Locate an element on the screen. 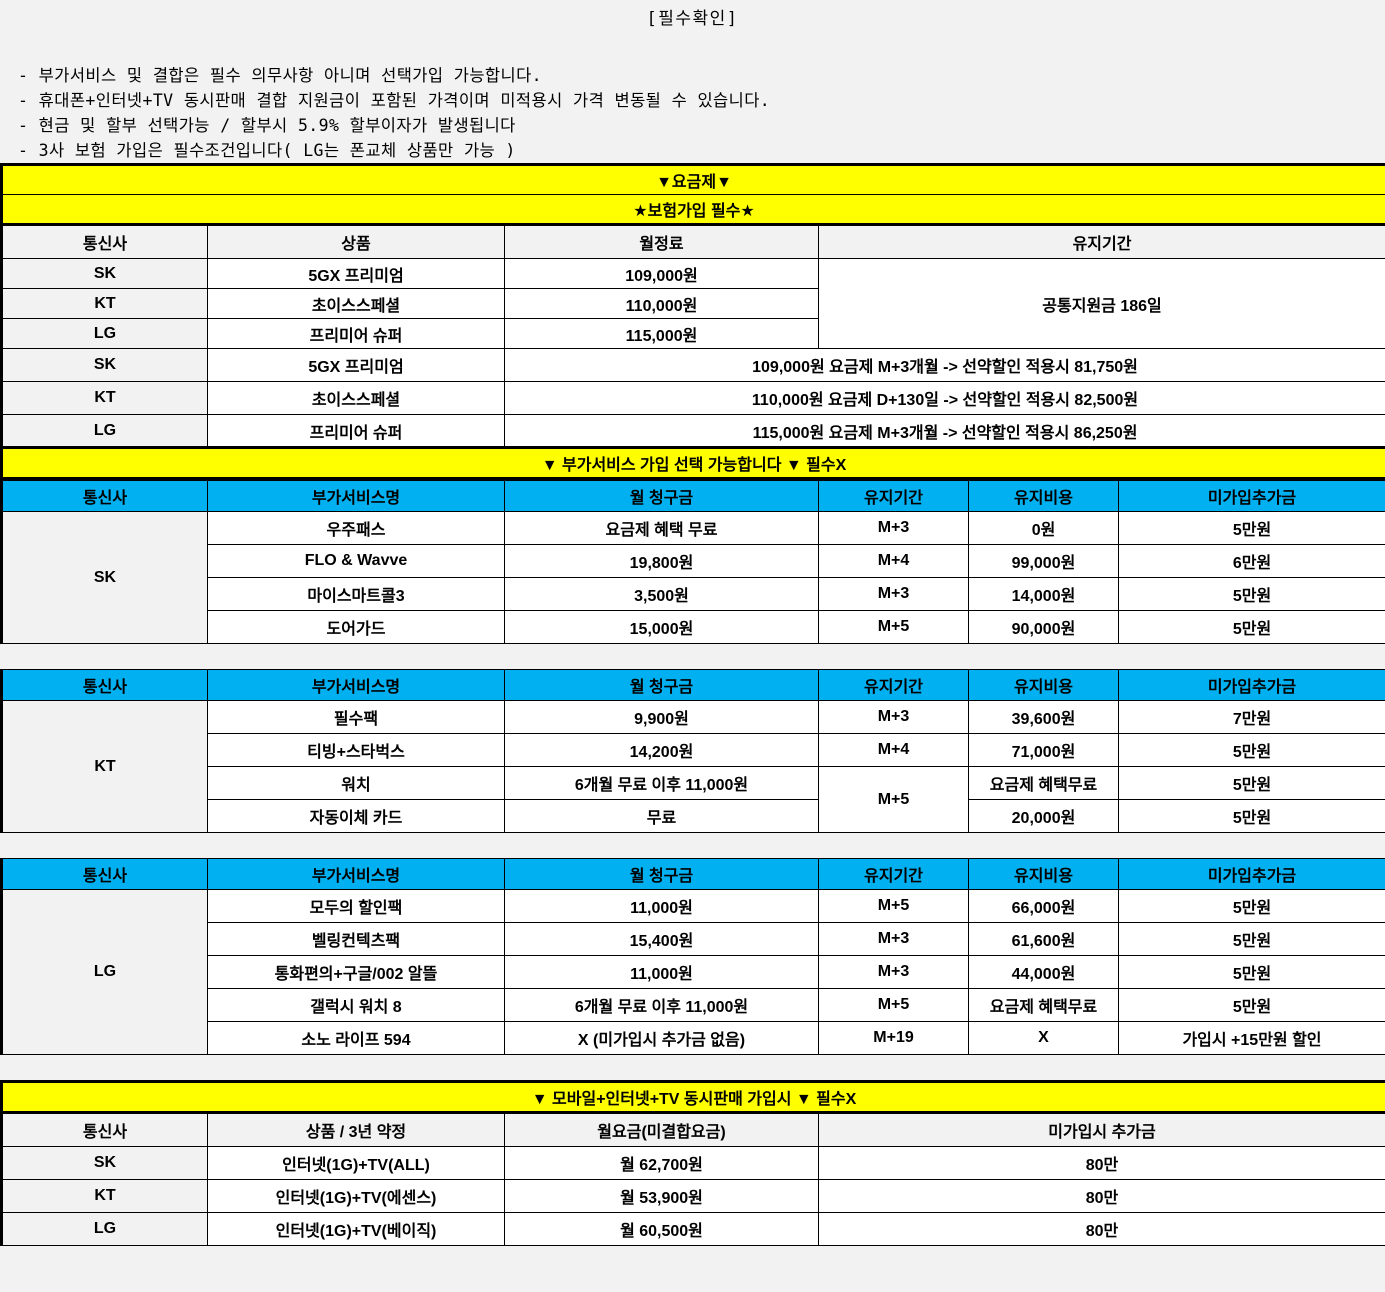  bundle-monthly: 월 62,700원 is located at coordinates (661, 1163).